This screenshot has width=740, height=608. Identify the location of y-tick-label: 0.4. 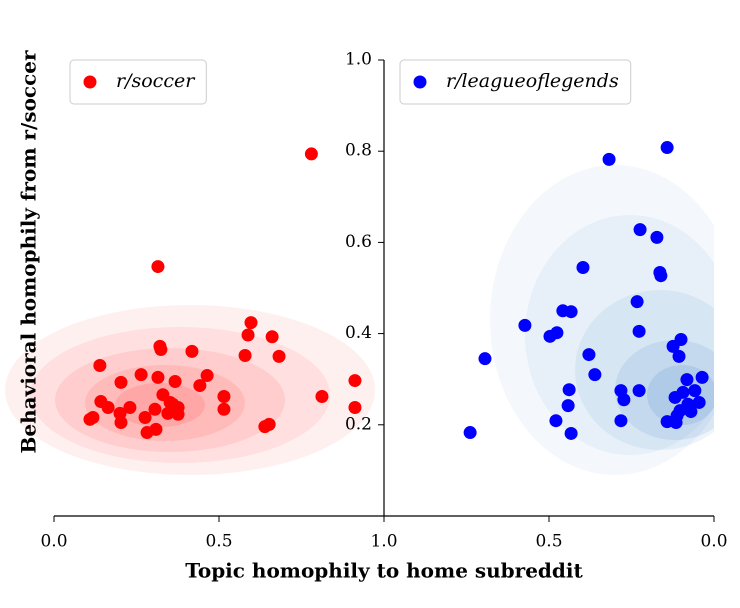
(358, 333).